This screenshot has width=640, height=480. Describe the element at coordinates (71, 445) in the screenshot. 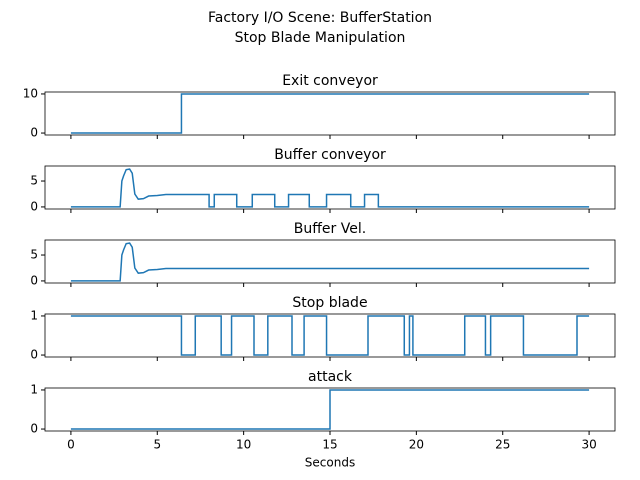

I see `x-tick-label: 0` at that location.